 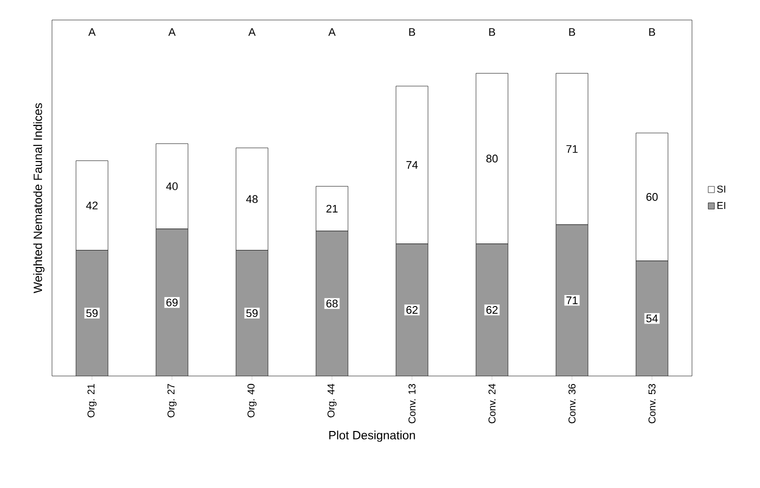 I want to click on data-label: 60, so click(x=652, y=197).